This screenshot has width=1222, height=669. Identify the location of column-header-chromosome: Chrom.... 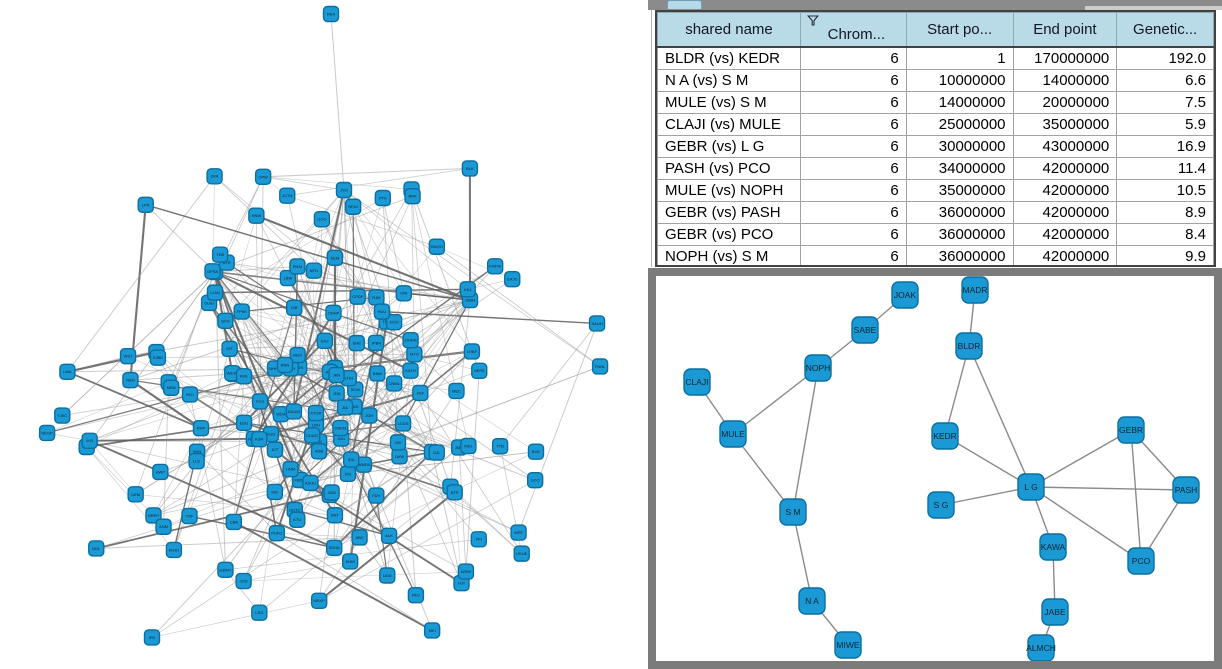
(853, 30).